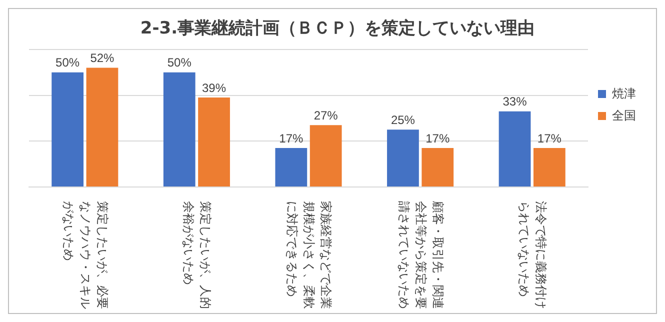 The height and width of the screenshot is (322, 665). I want to click on legend-label: 焼津, so click(624, 93).